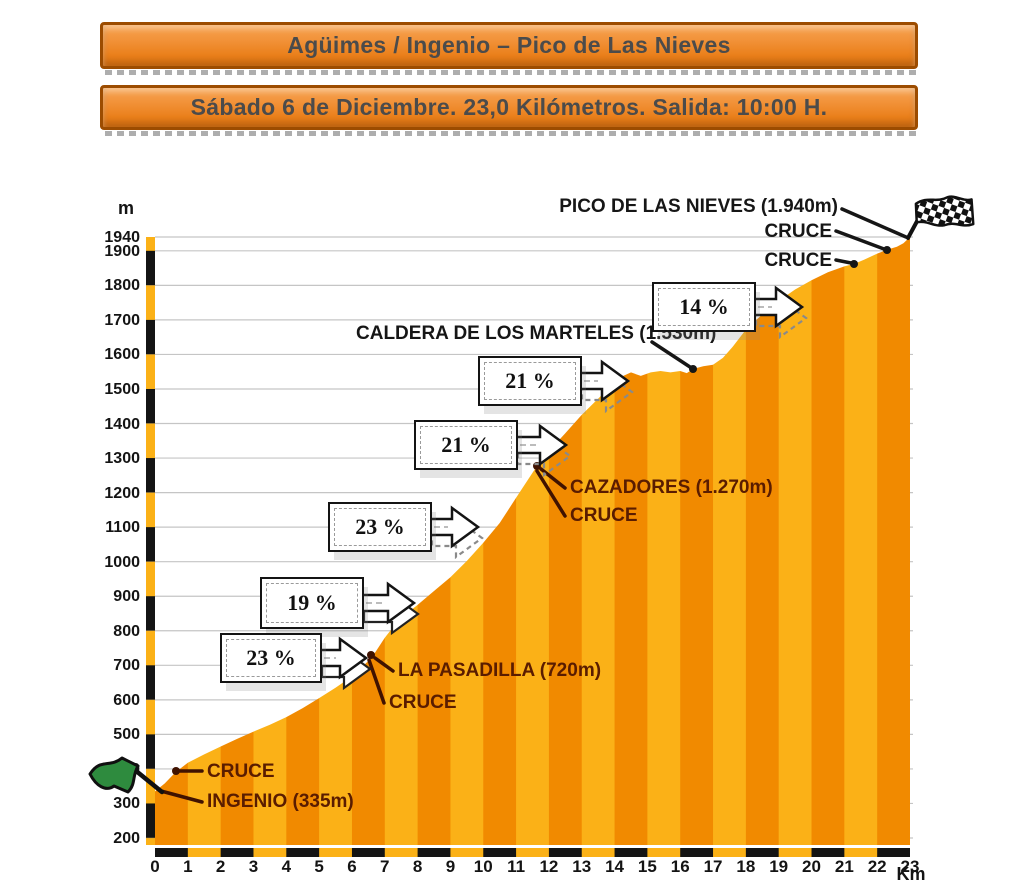 This screenshot has width=1024, height=882. What do you see at coordinates (150, 541) in the screenshot?
I see `y-axis` at bounding box center [150, 541].